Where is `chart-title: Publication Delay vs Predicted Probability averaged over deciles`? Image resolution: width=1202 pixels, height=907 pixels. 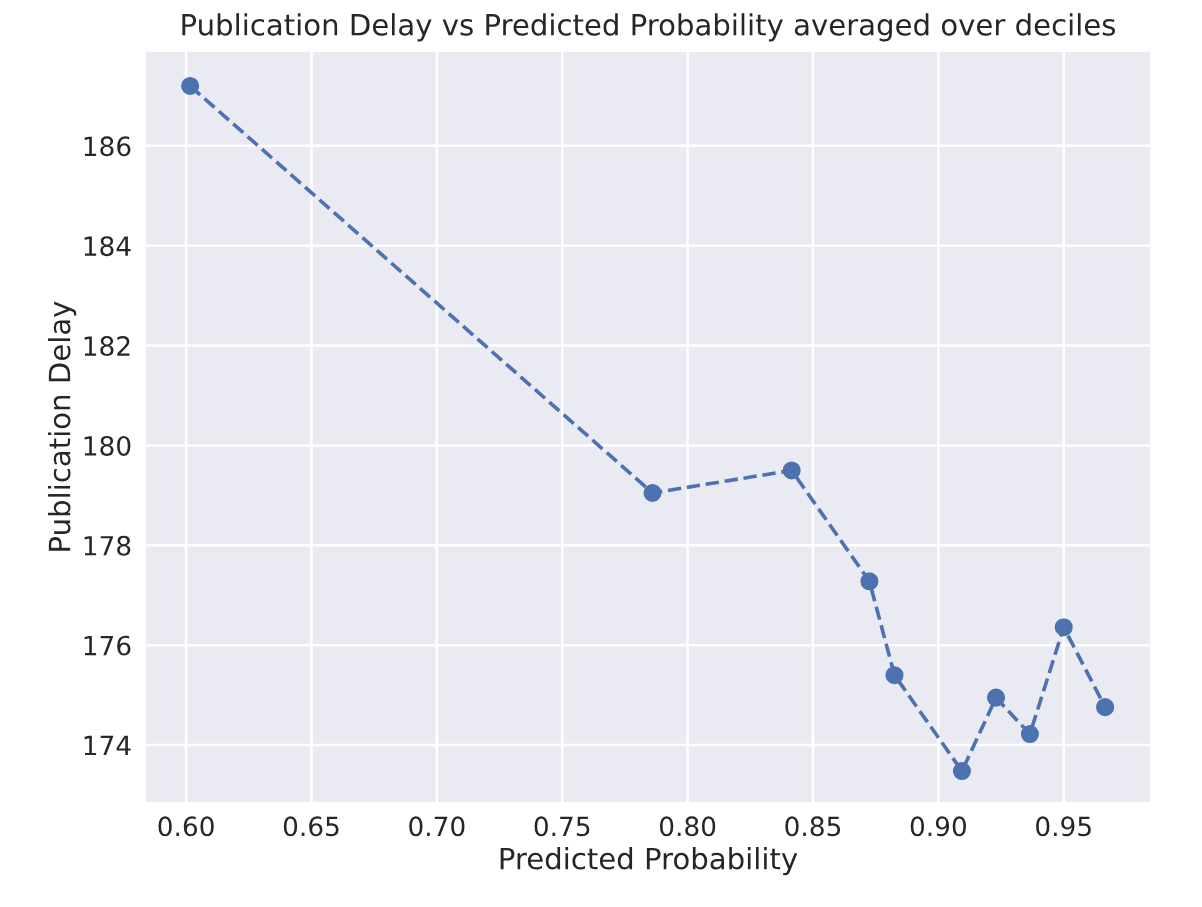 chart-title: Publication Delay vs Predicted Probability averaged over deciles is located at coordinates (649, 27).